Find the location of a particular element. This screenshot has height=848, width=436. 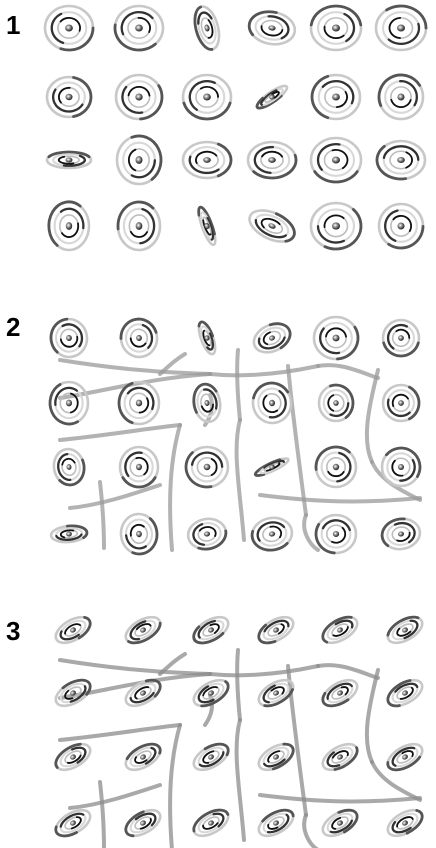

panel-label-1: 1 is located at coordinates (13, 25).